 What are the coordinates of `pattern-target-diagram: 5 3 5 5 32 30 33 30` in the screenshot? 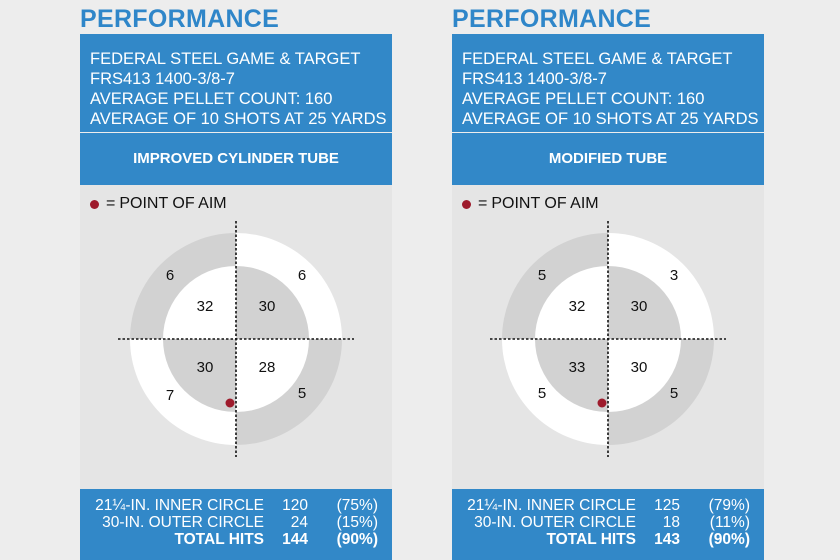 It's located at (608, 339).